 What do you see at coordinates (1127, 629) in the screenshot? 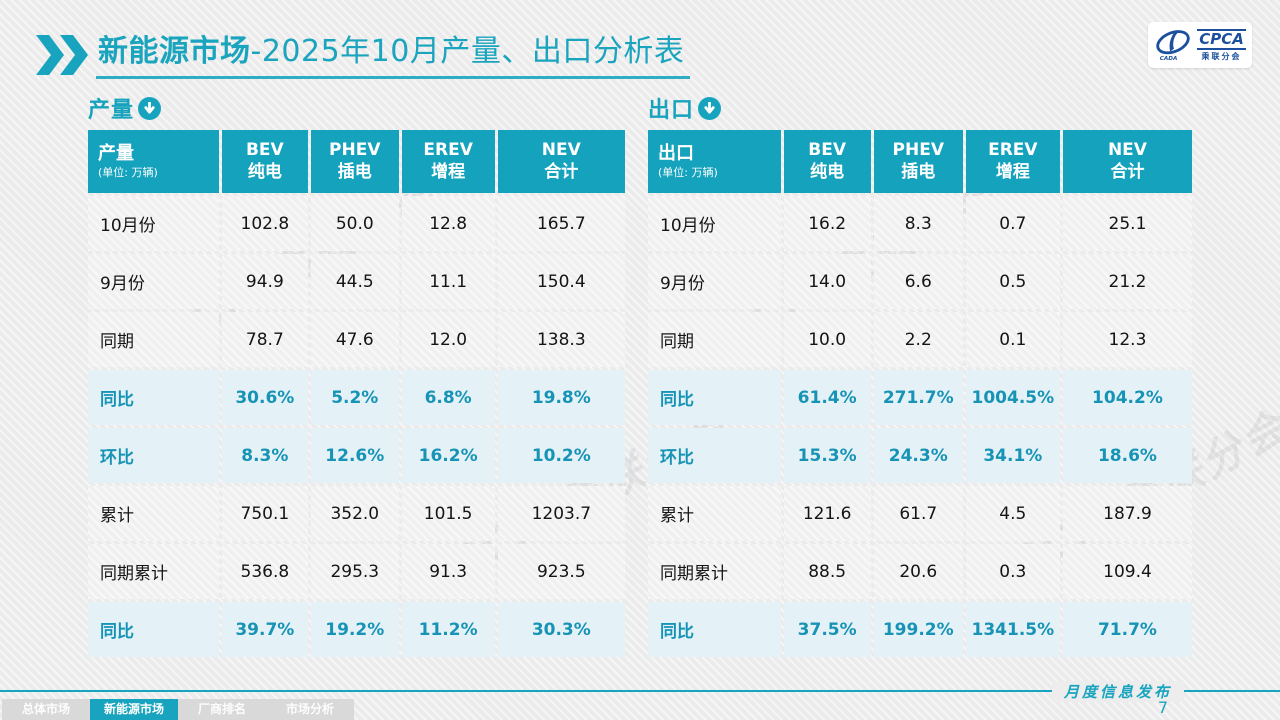
I see `table-cell-value: 71.7%` at bounding box center [1127, 629].